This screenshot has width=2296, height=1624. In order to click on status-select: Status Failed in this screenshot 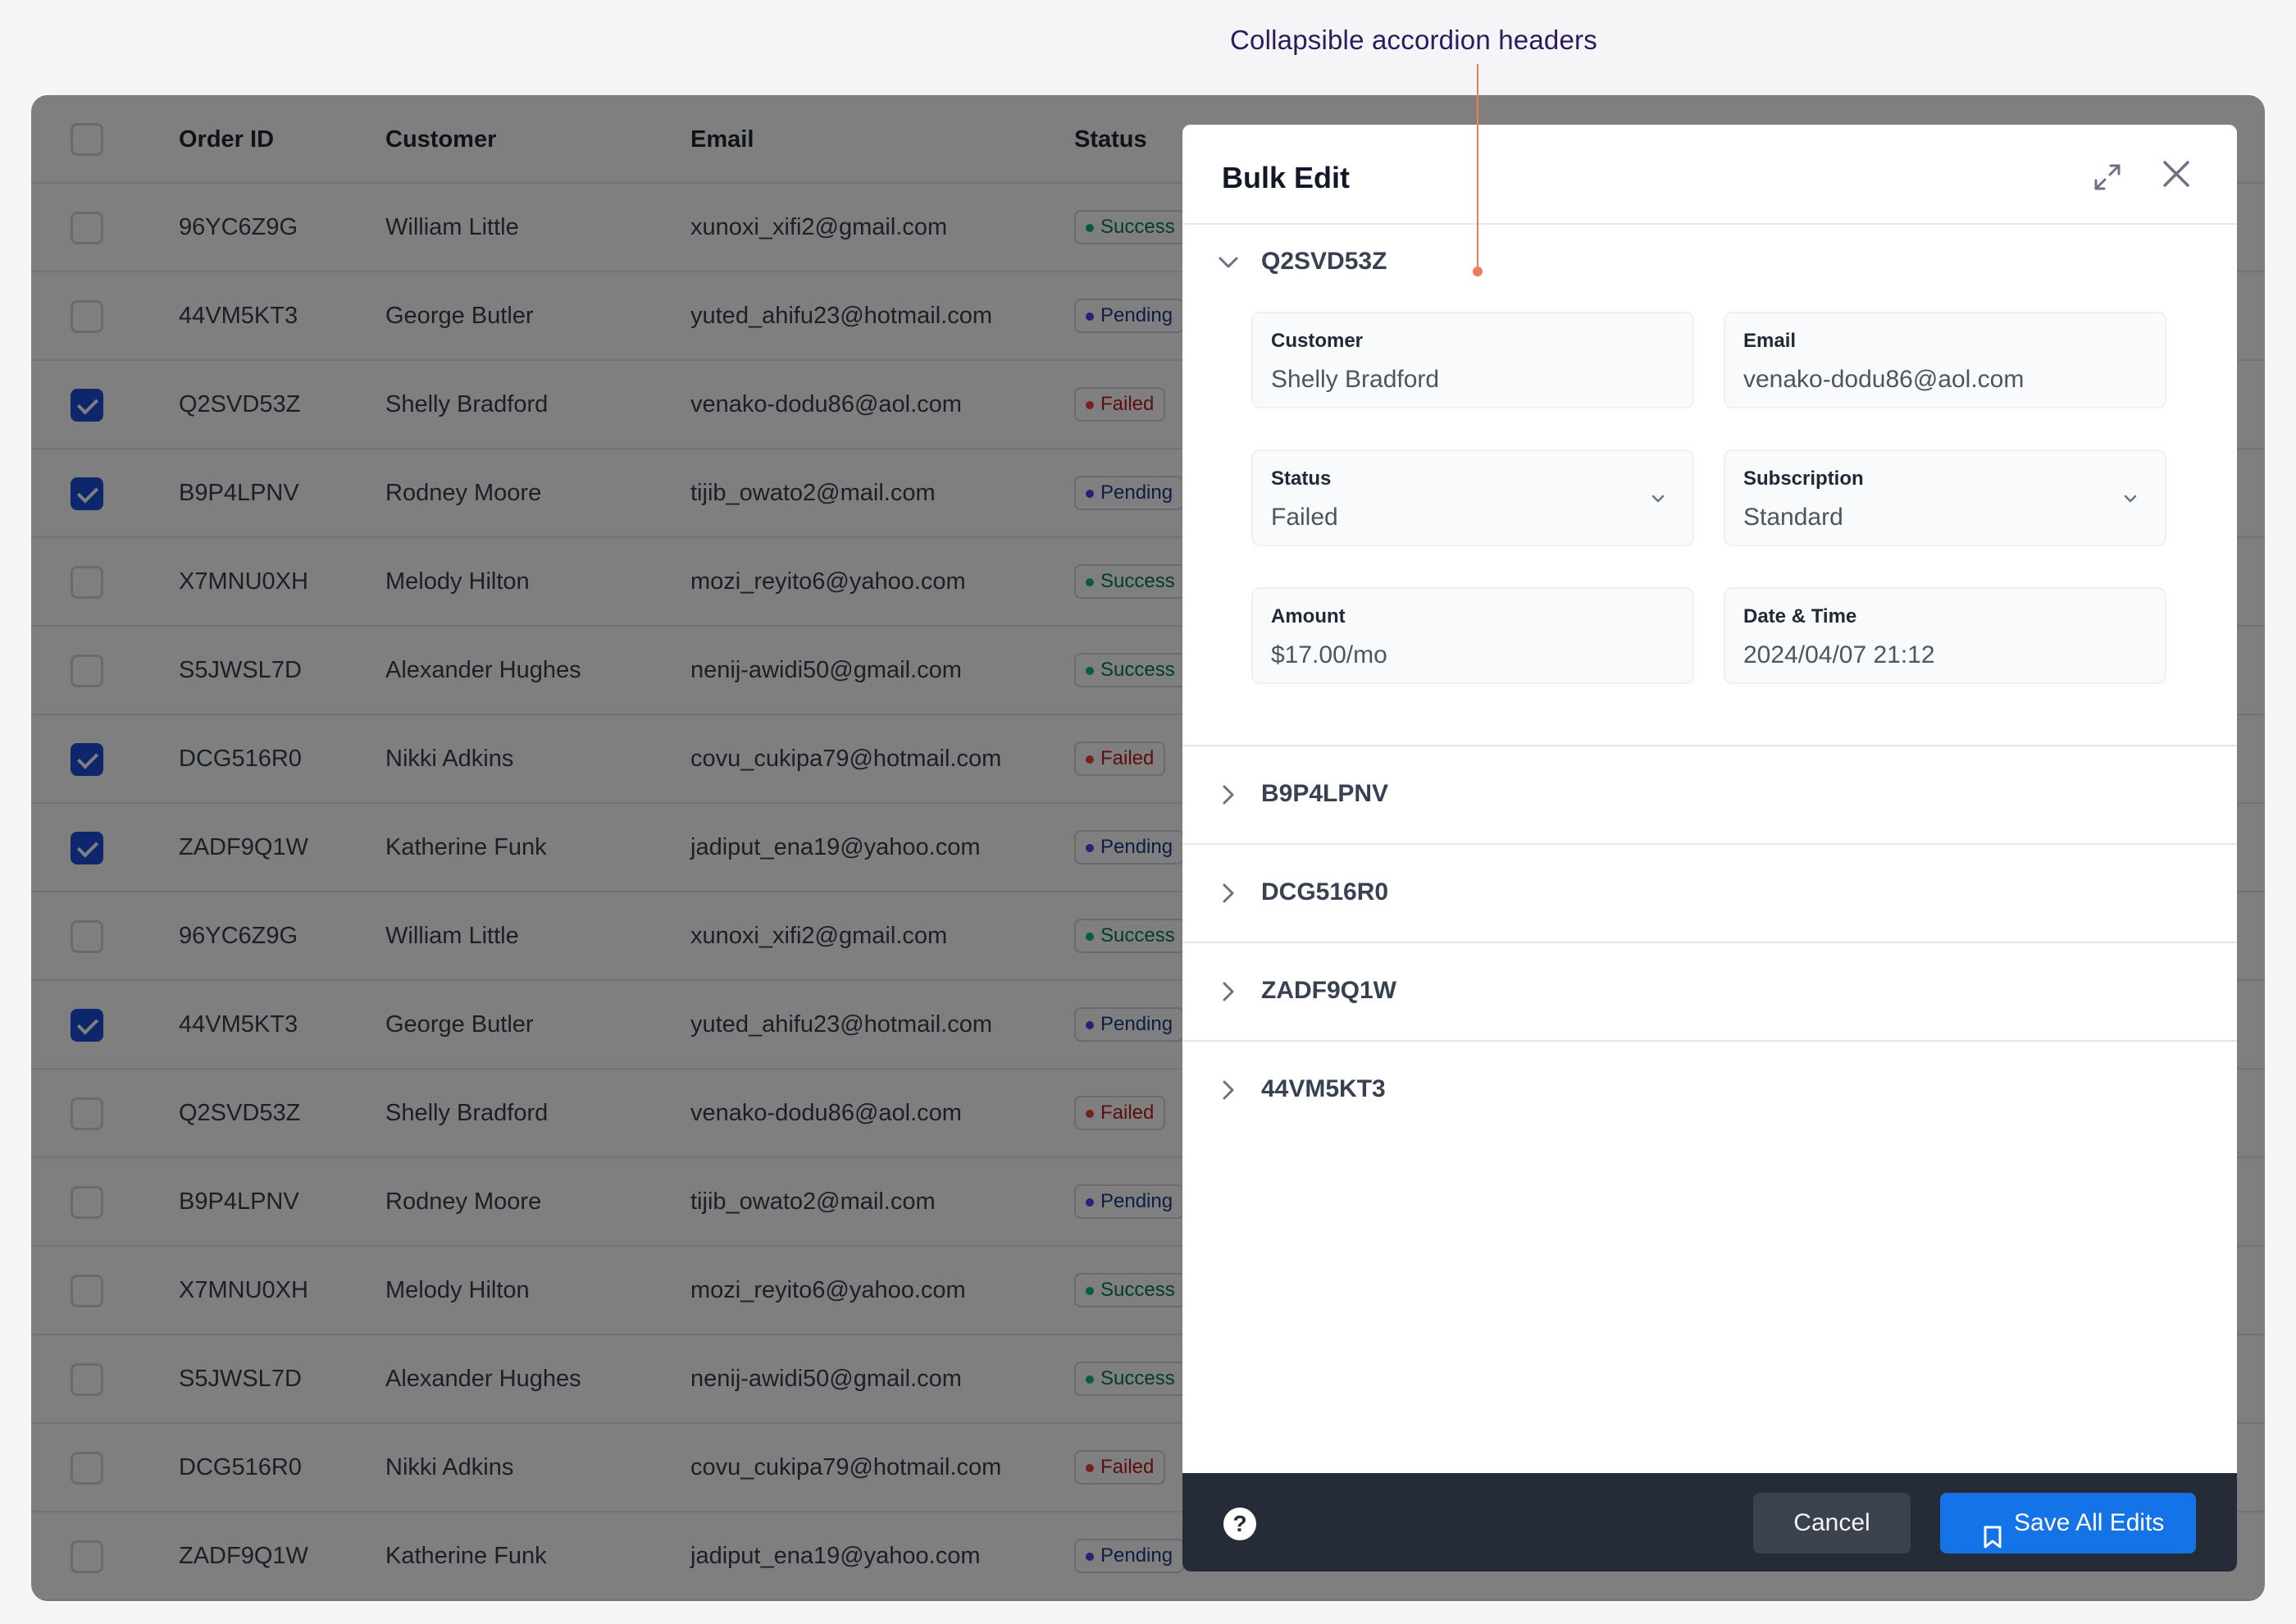, I will do `click(1472, 497)`.